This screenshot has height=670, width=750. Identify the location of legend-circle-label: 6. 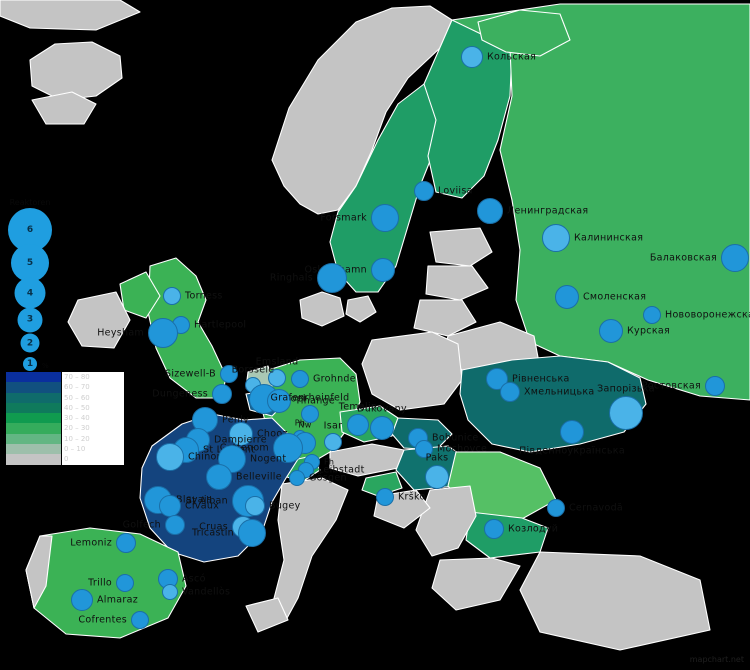
(30, 230).